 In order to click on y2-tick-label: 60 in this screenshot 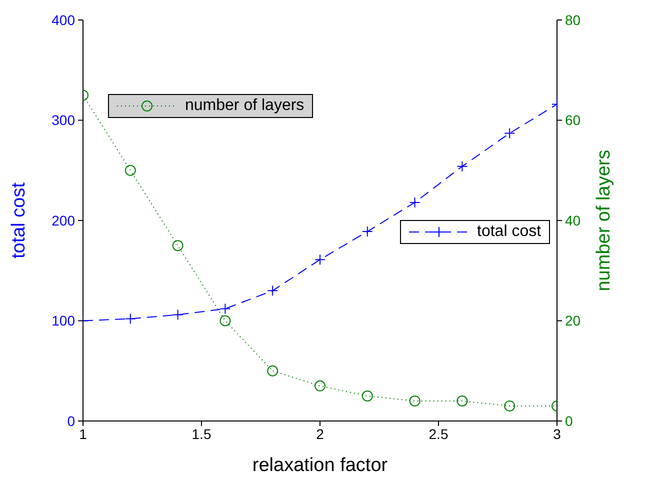, I will do `click(573, 120)`.